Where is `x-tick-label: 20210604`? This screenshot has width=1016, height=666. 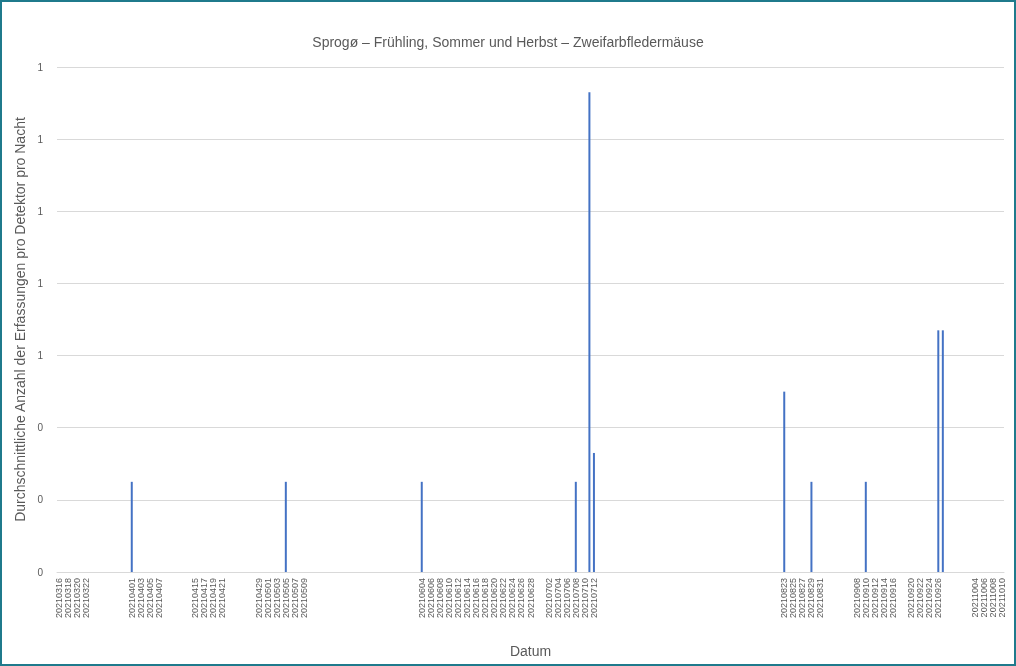 x-tick-label: 20210604 is located at coordinates (421, 598).